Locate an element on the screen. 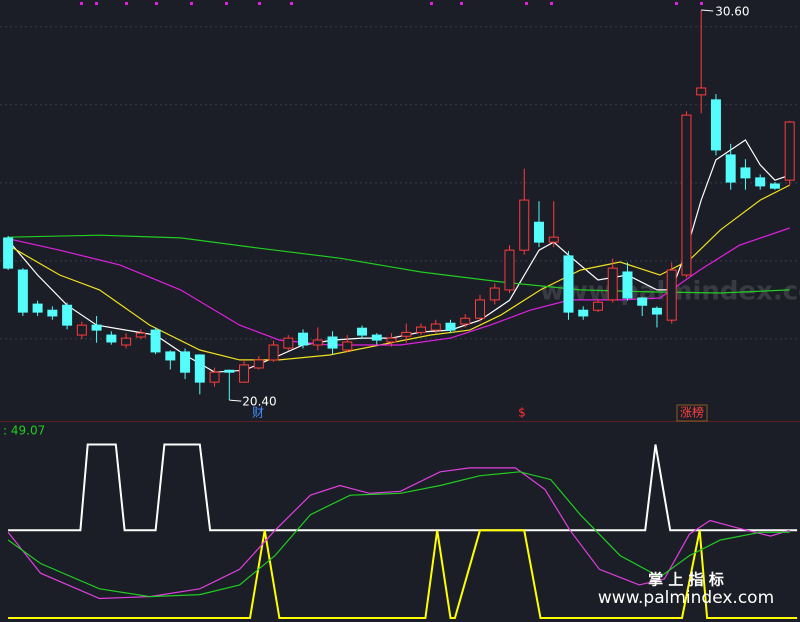  line is located at coordinates (403, 487).